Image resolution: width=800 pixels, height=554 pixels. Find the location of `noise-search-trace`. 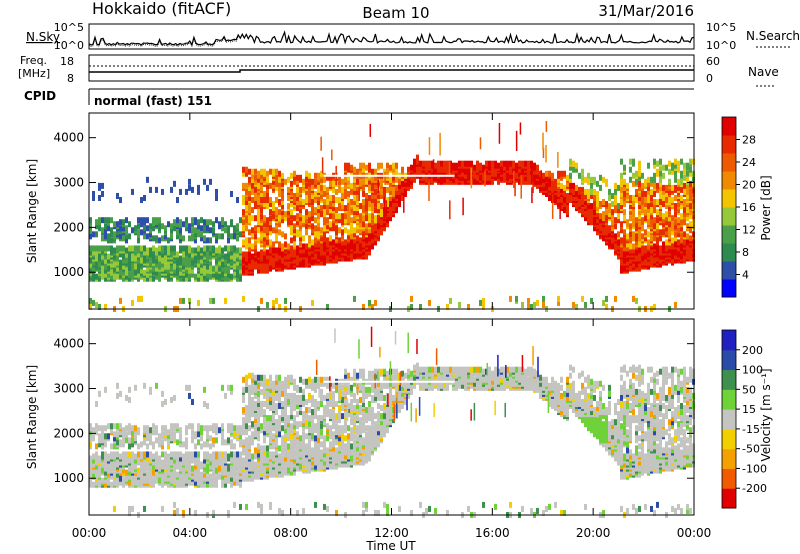

noise-search-trace is located at coordinates (163, 42).